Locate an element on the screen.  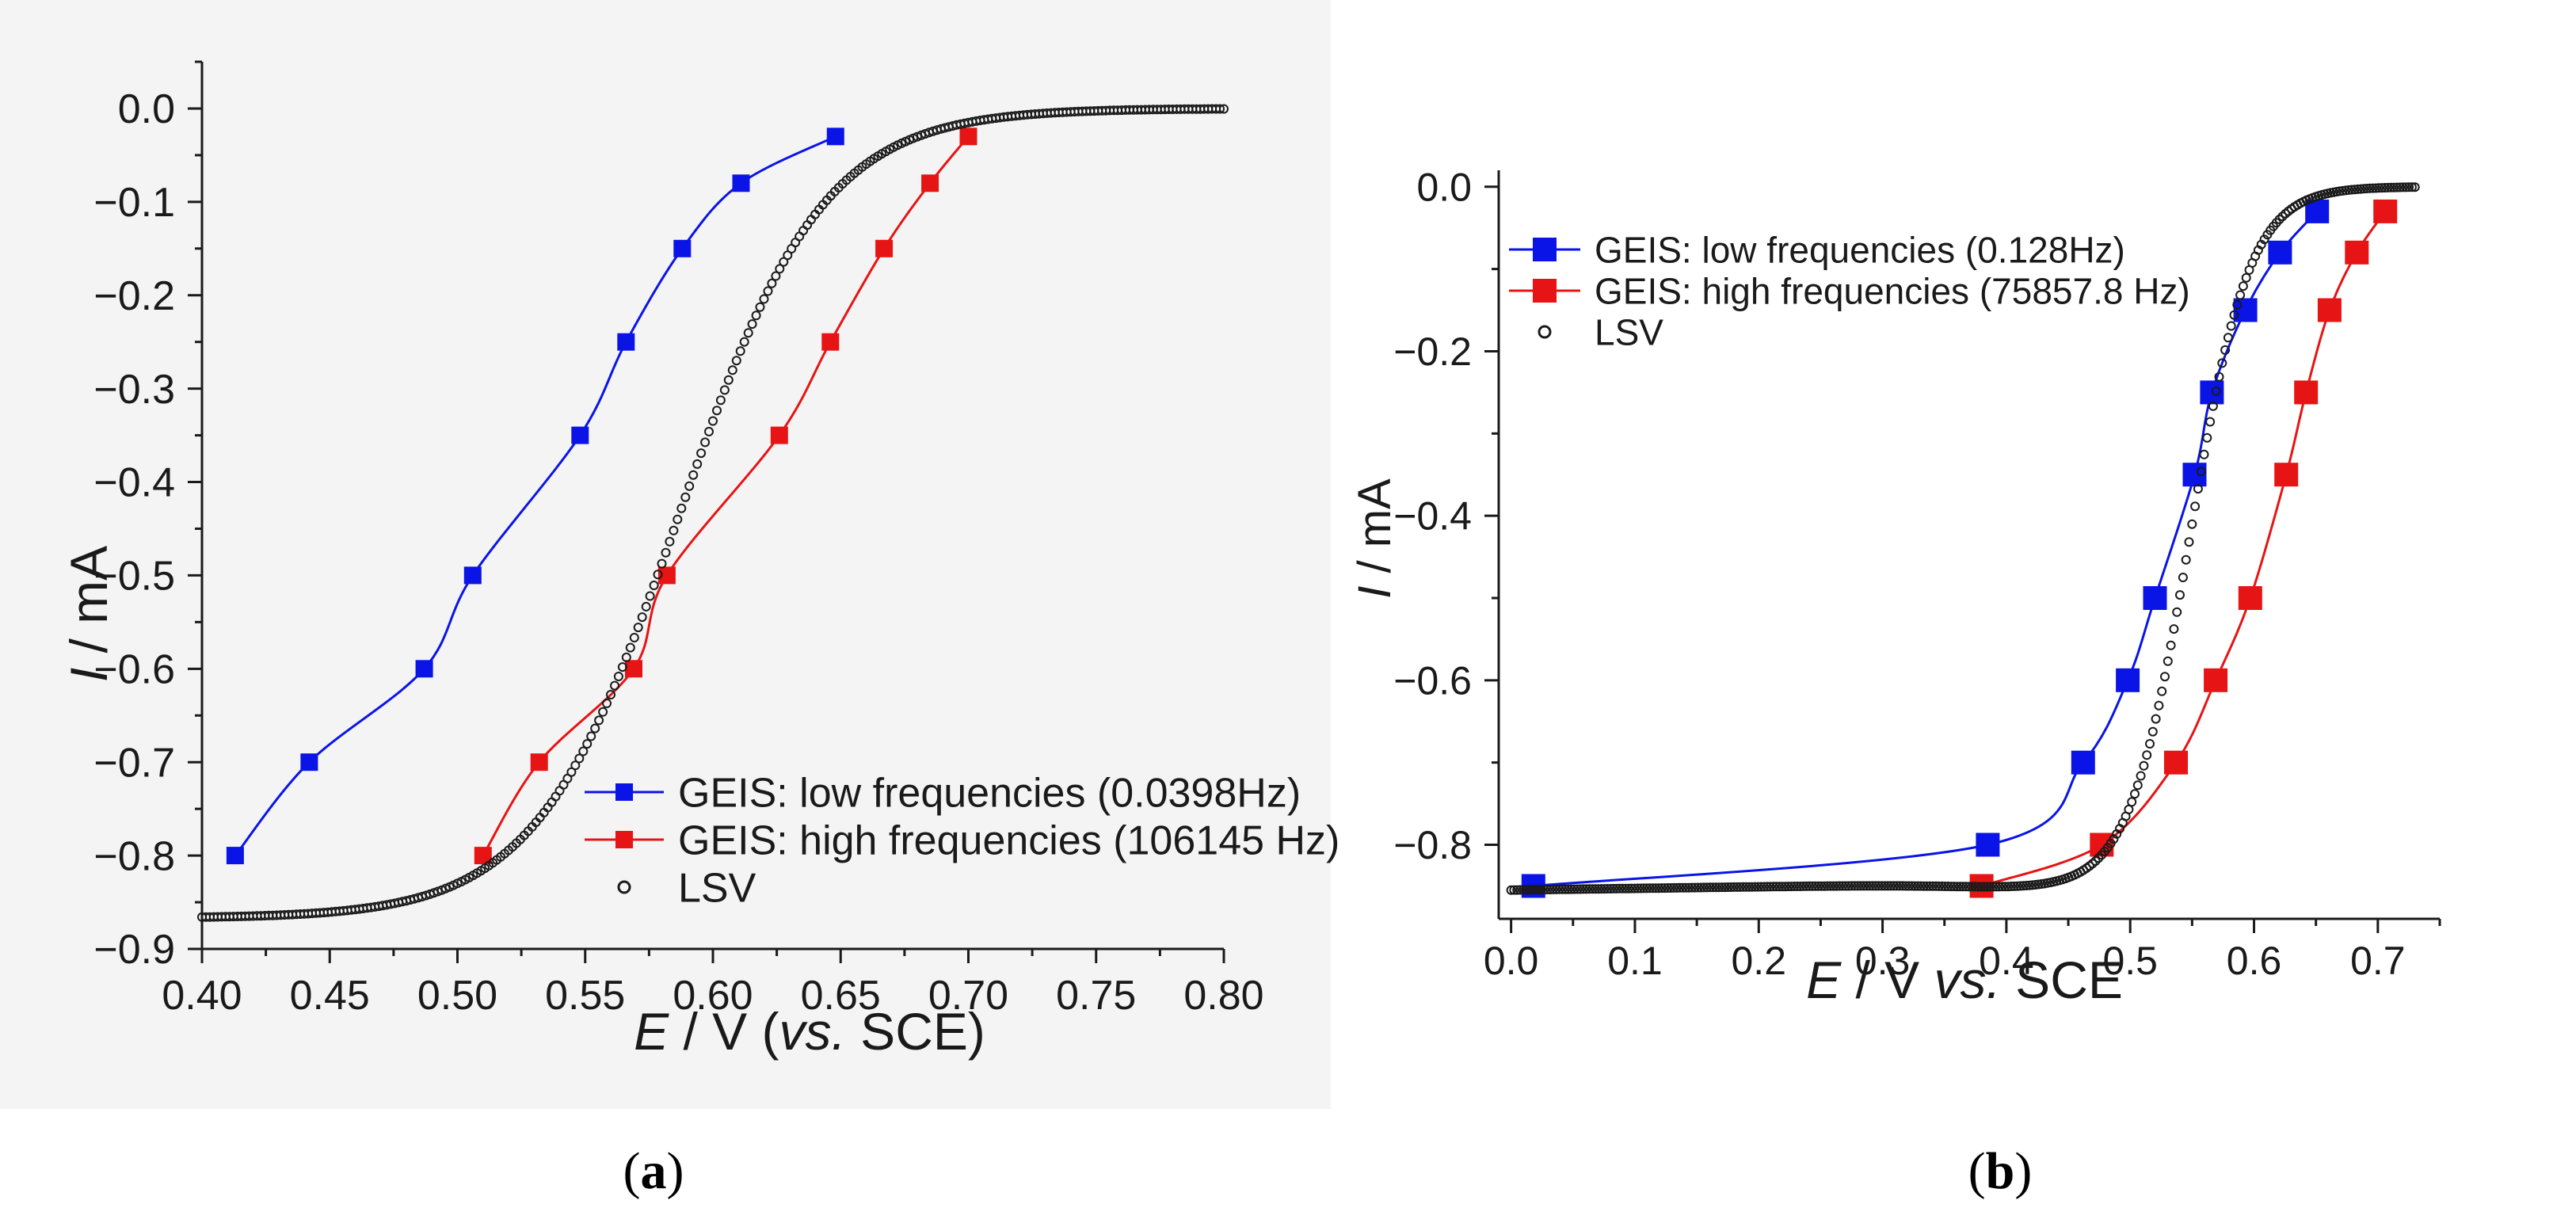
x-tick-label: 0.45 is located at coordinates (330, 996).